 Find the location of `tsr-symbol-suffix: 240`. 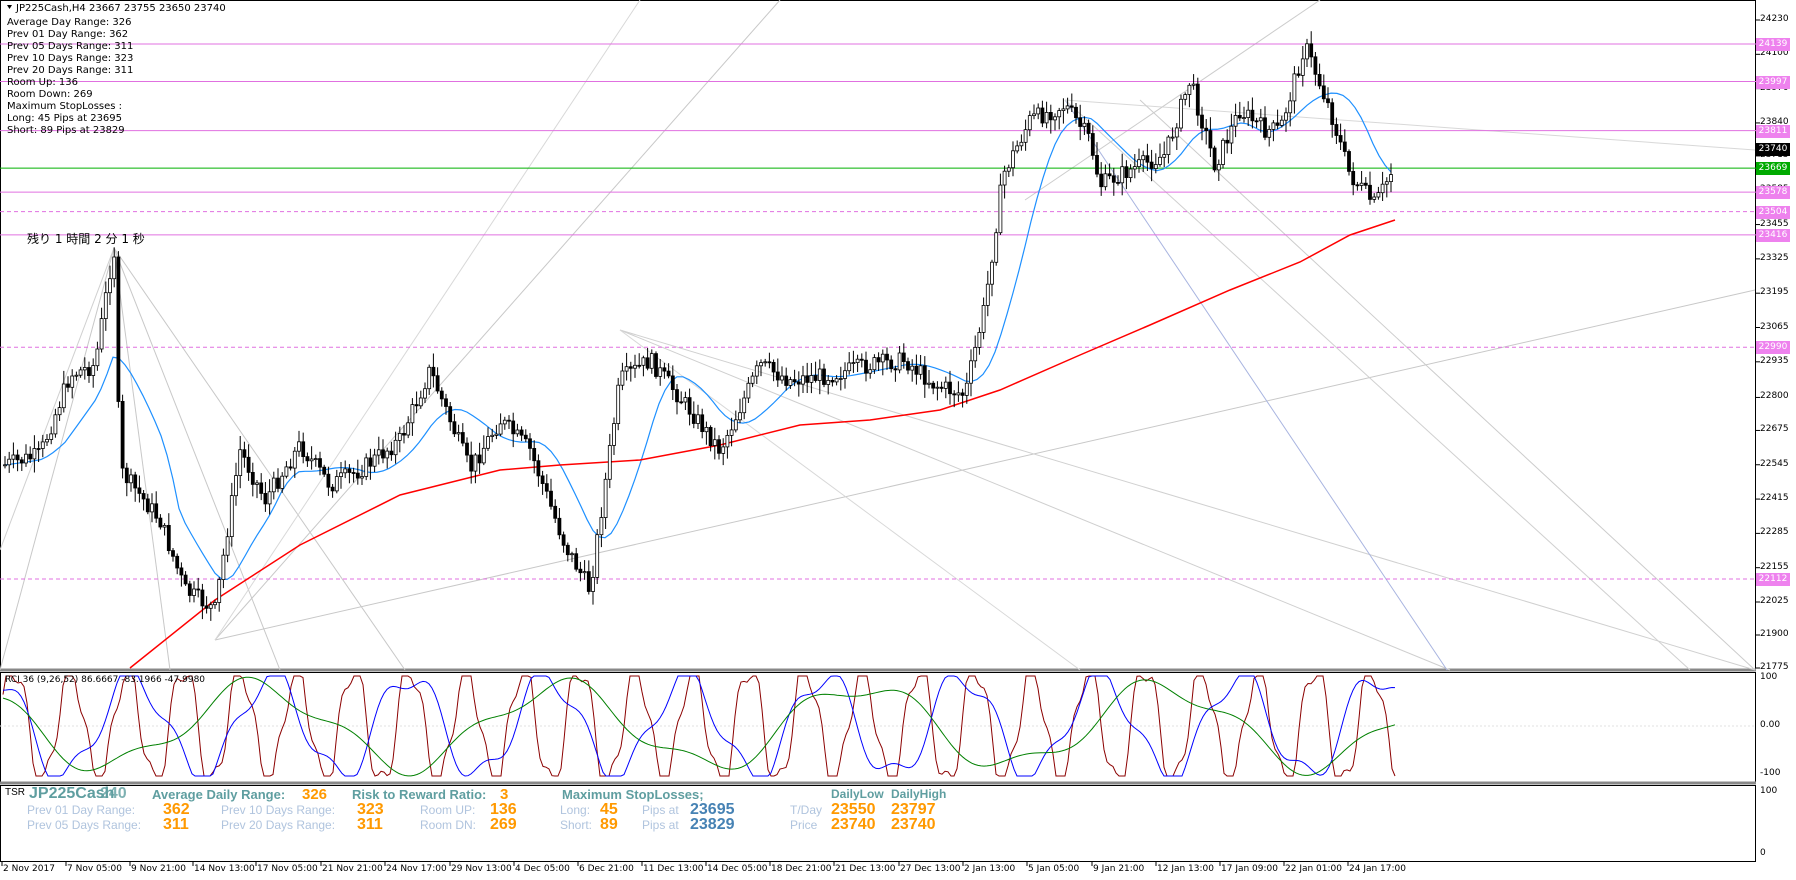

tsr-symbol-suffix: 240 is located at coordinates (113, 793).